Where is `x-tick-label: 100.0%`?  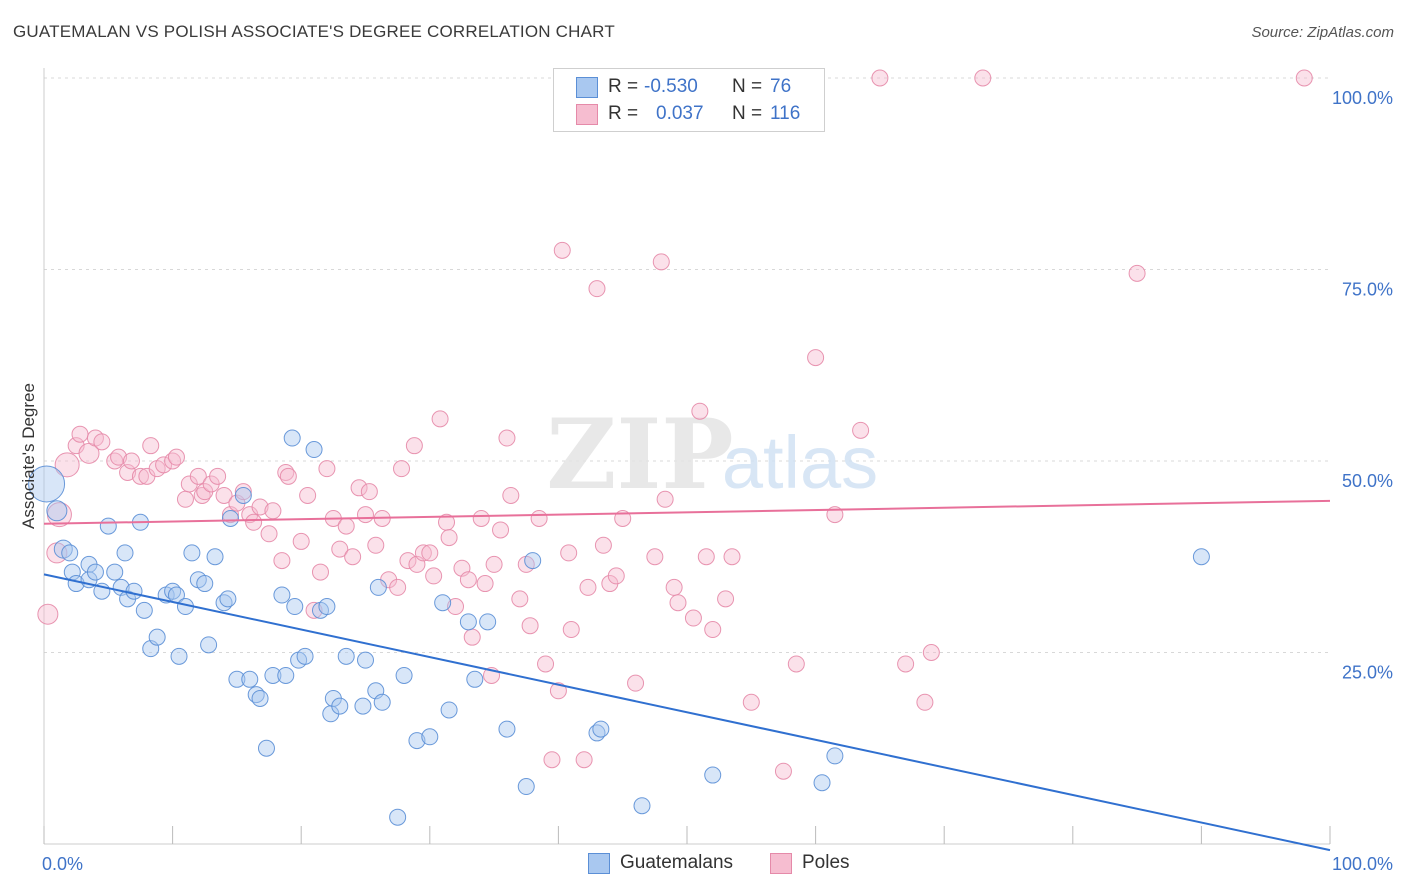
x-tick-label: 100.0% is located at coordinates (1362, 864).